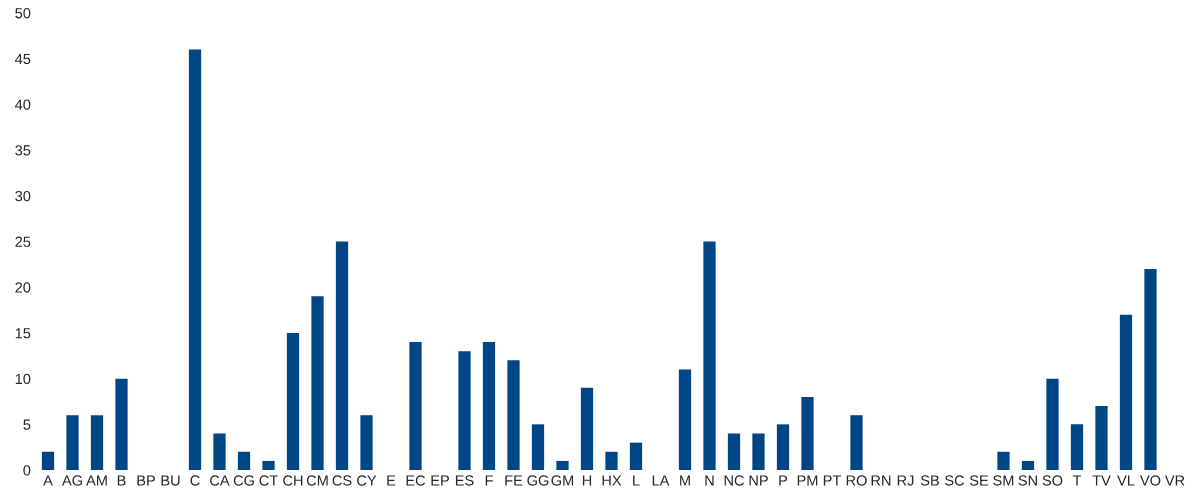  I want to click on y-tick-label: 25, so click(23, 241).